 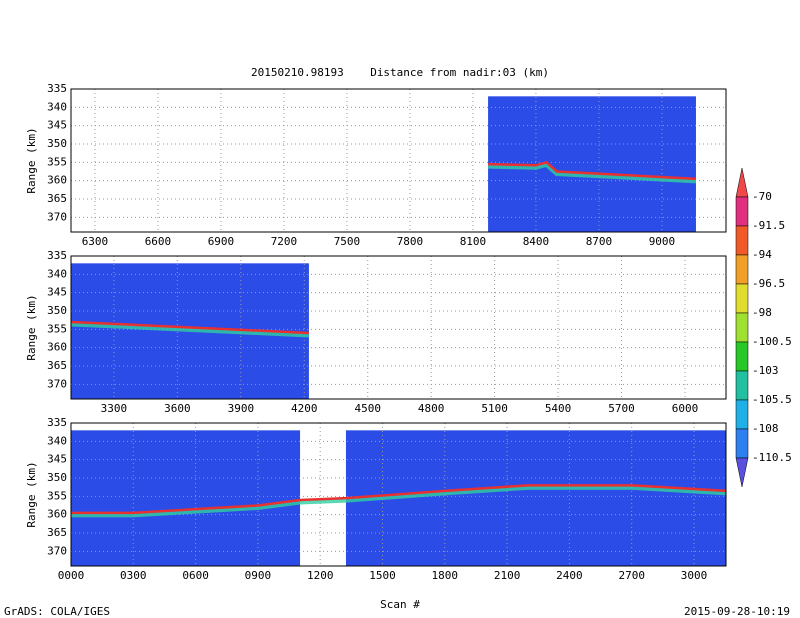 What do you see at coordinates (772, 341) in the screenshot?
I see `colorbar-label: -100.5` at bounding box center [772, 341].